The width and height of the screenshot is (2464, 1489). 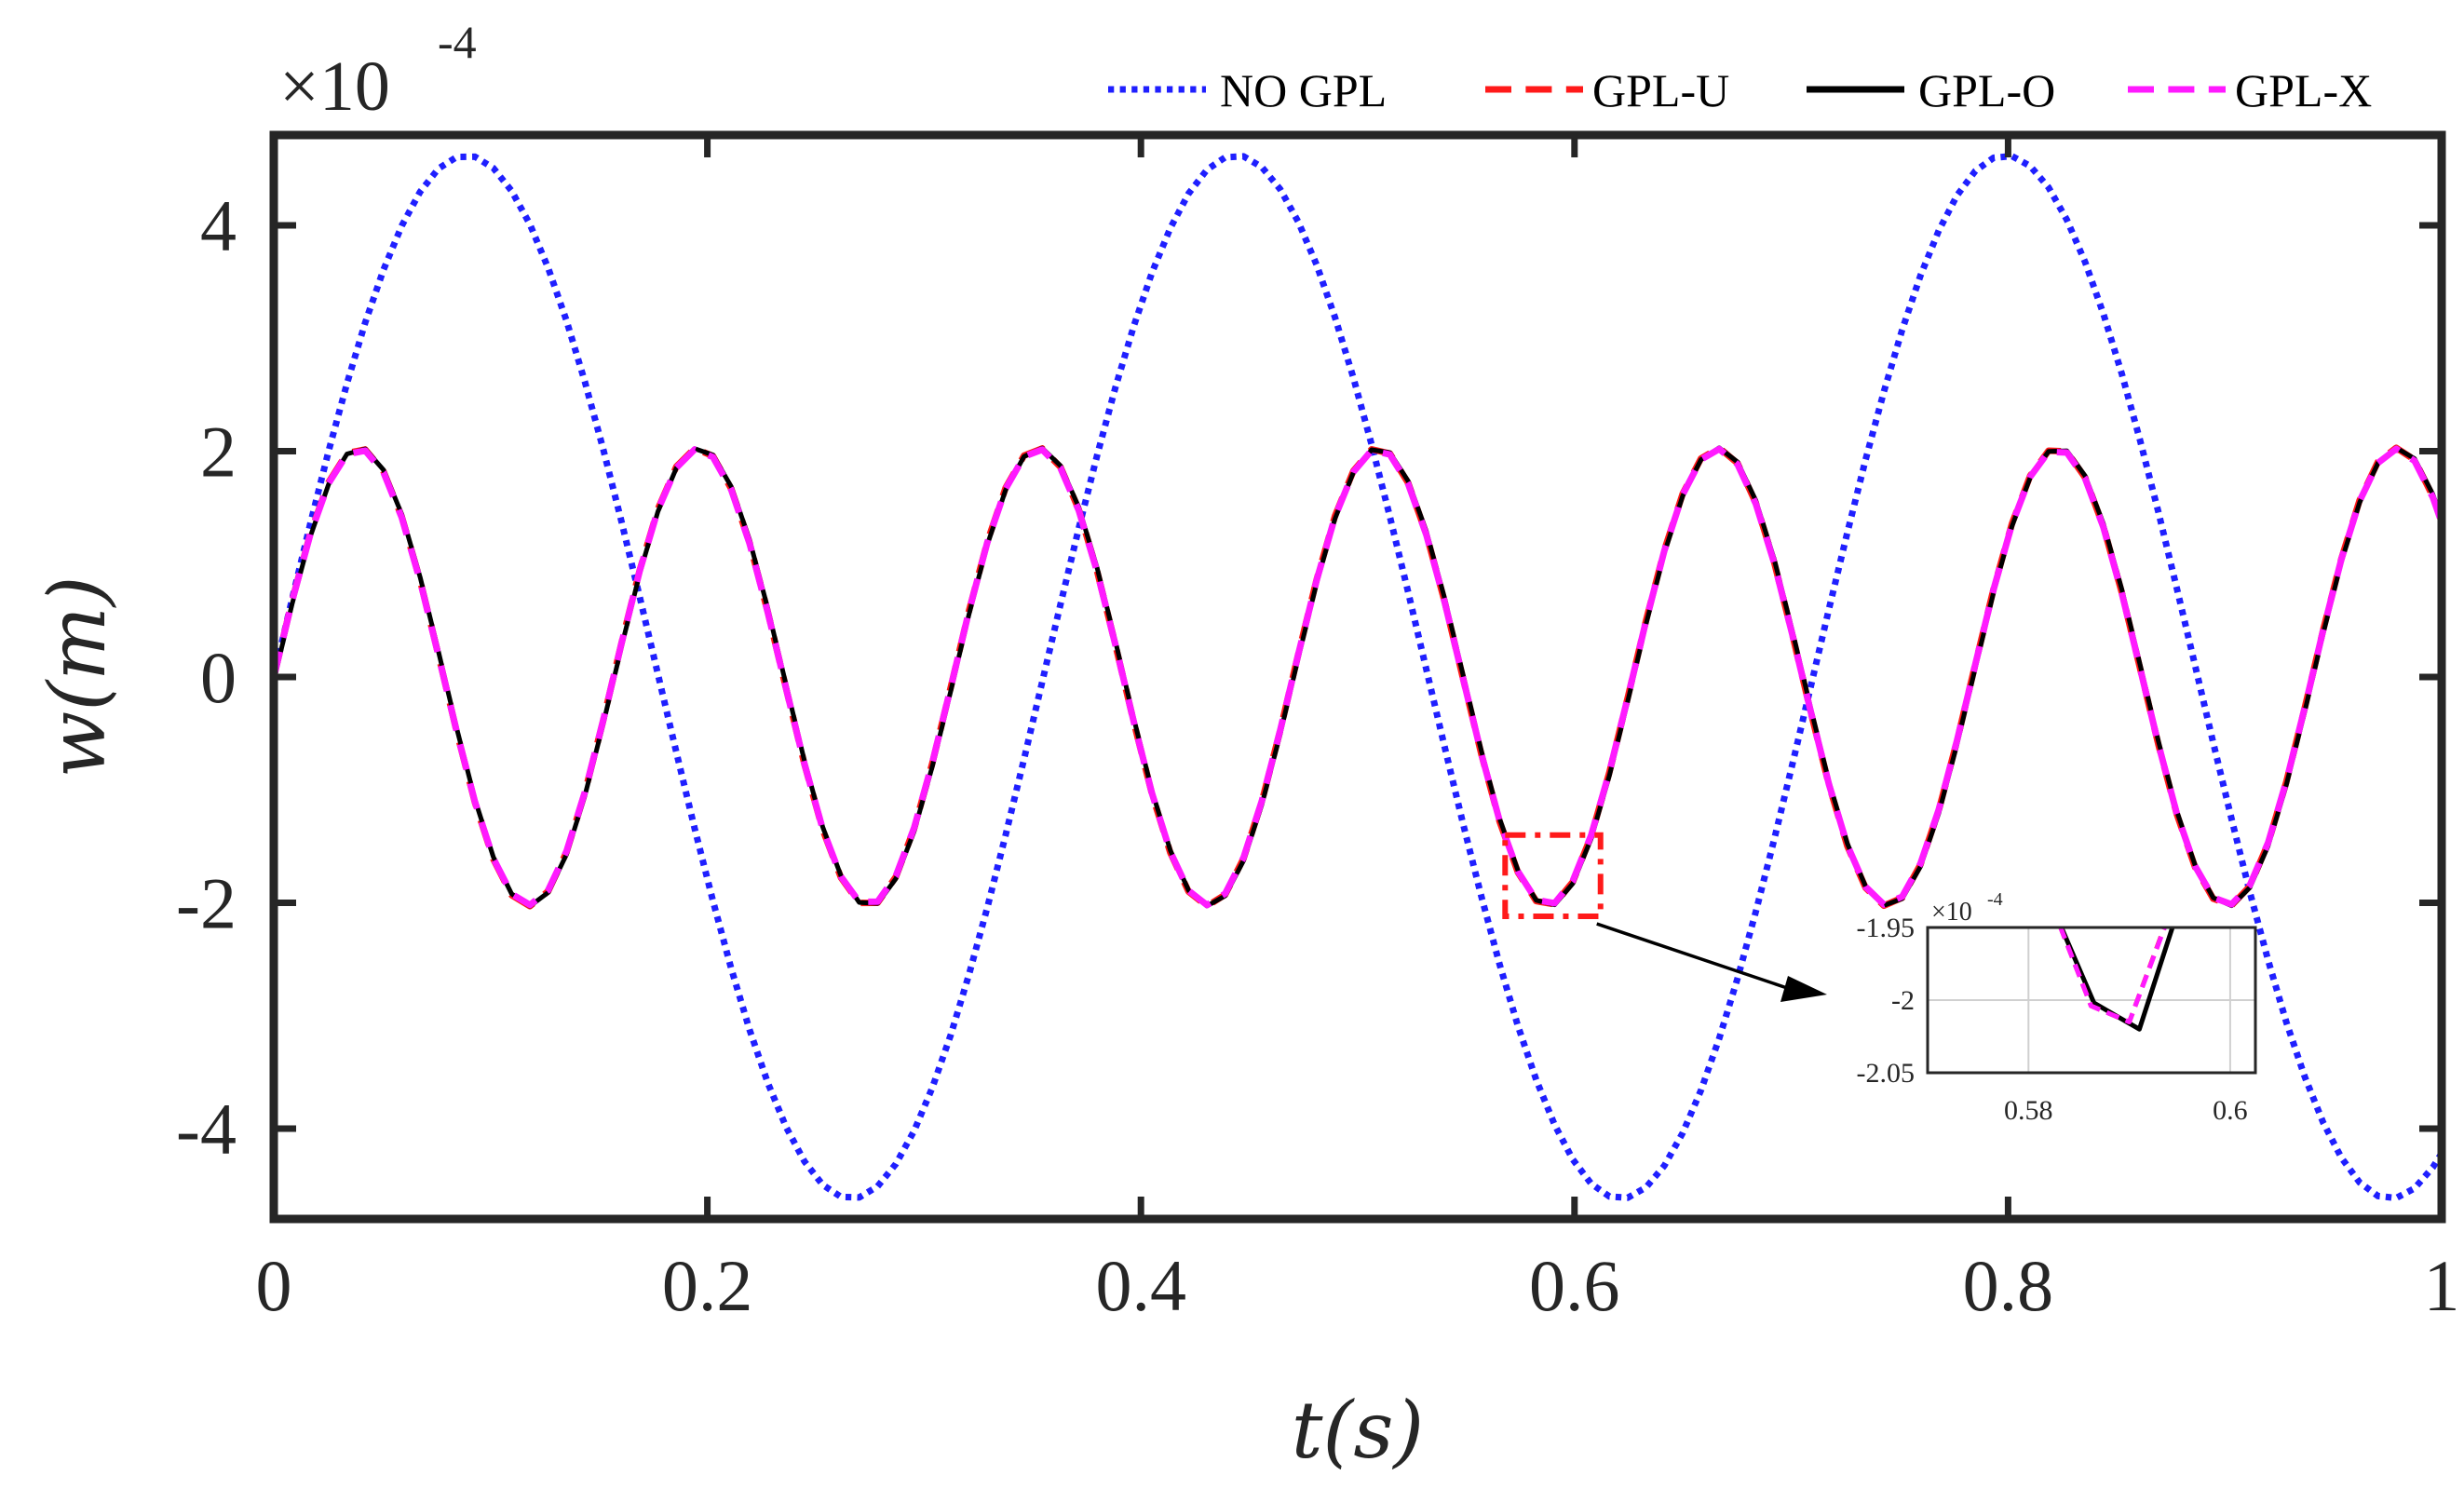 What do you see at coordinates (2112, 975) in the screenshot?
I see `inset-series-gpl-x` at bounding box center [2112, 975].